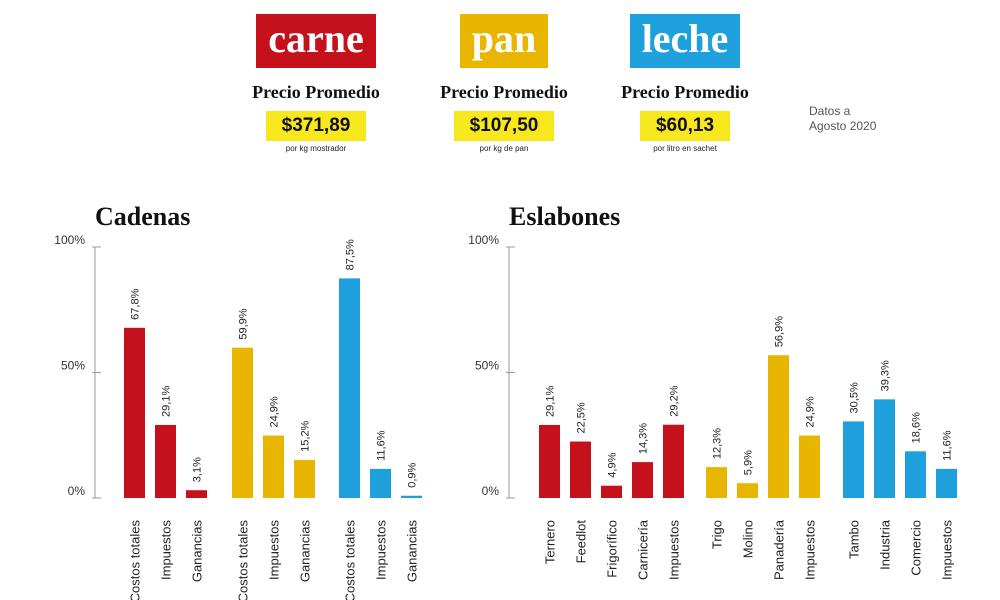  I want to click on date-note-line1: Datos a, so click(830, 111).